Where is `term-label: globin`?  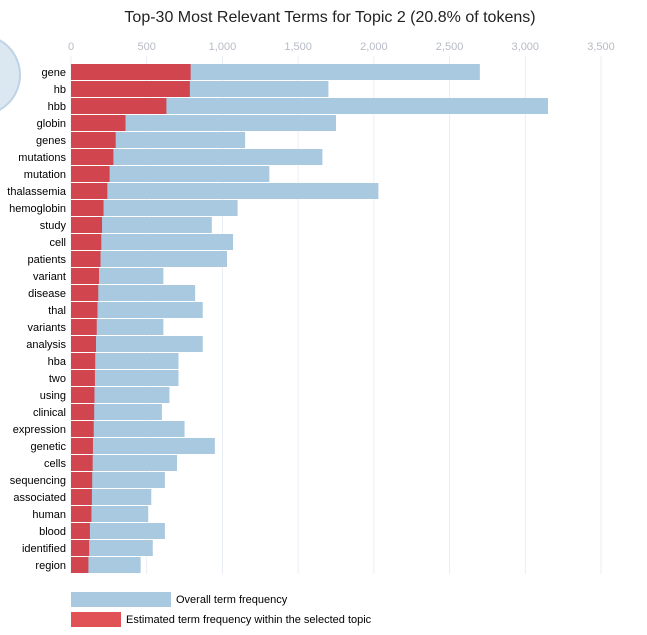 term-label: globin is located at coordinates (51, 124).